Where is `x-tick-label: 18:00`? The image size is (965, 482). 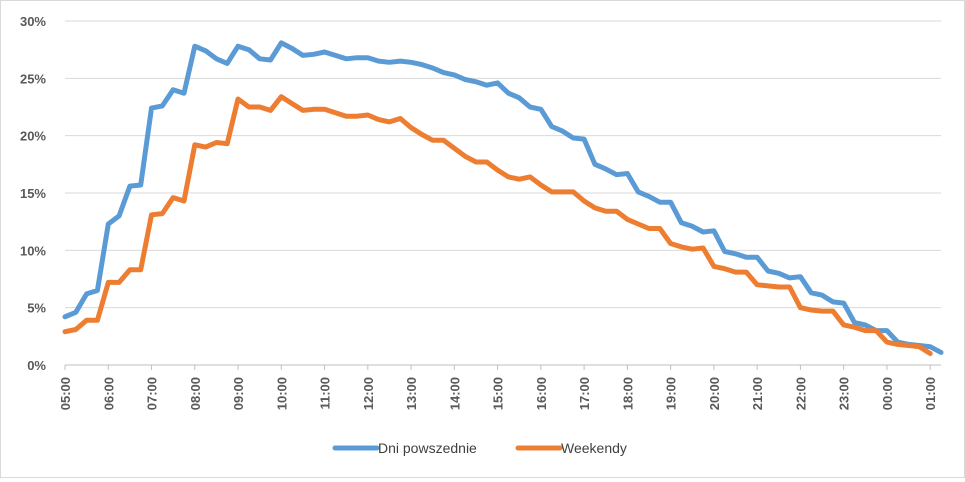 x-tick-label: 18:00 is located at coordinates (627, 393).